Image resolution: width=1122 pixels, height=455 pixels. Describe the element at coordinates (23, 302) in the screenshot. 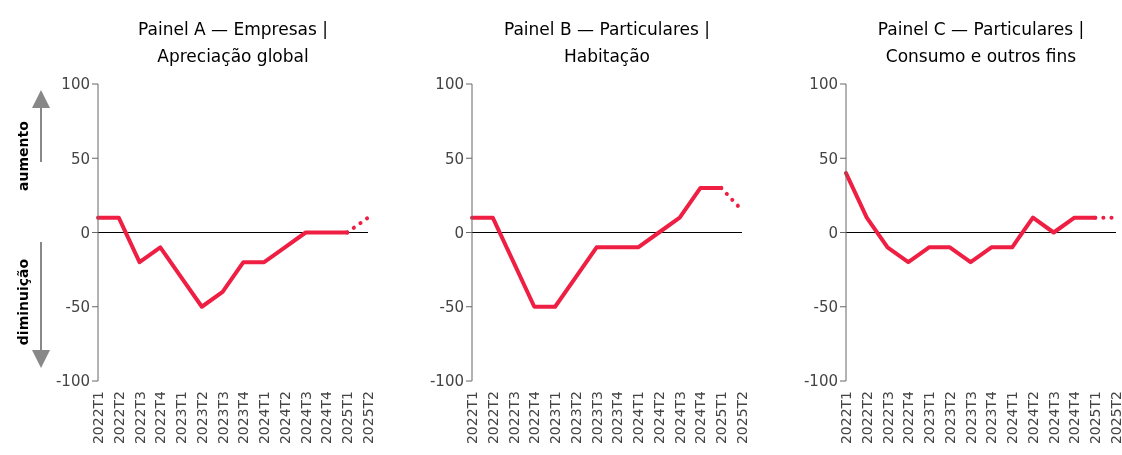

I see `text: diminuição` at that location.